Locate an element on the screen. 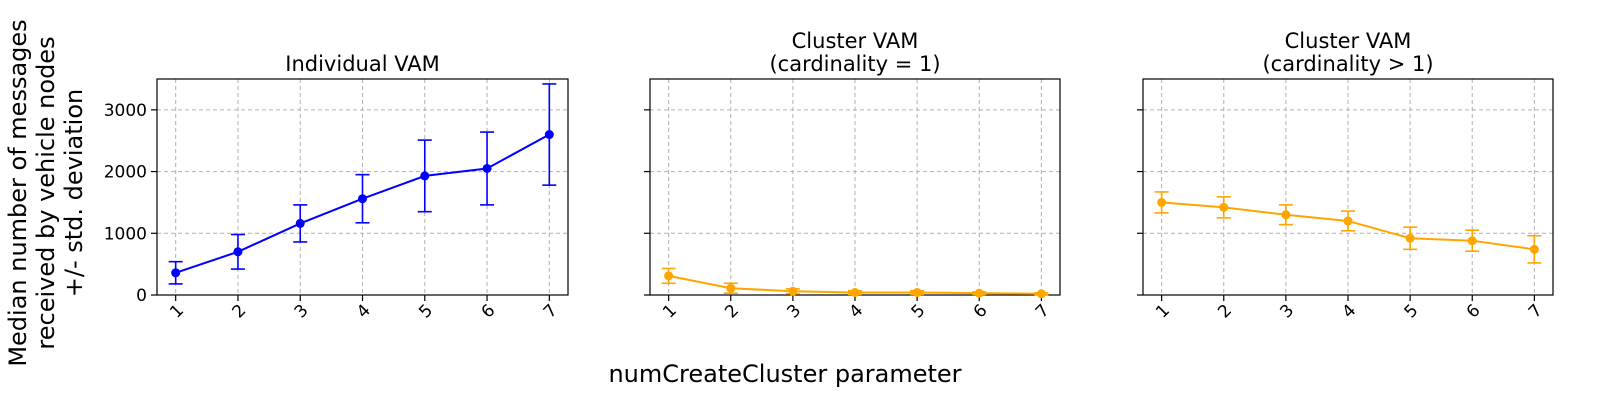 This screenshot has height=400, width=1600. y-axis-label-line: received by vehicle nodes is located at coordinates (46, 192).